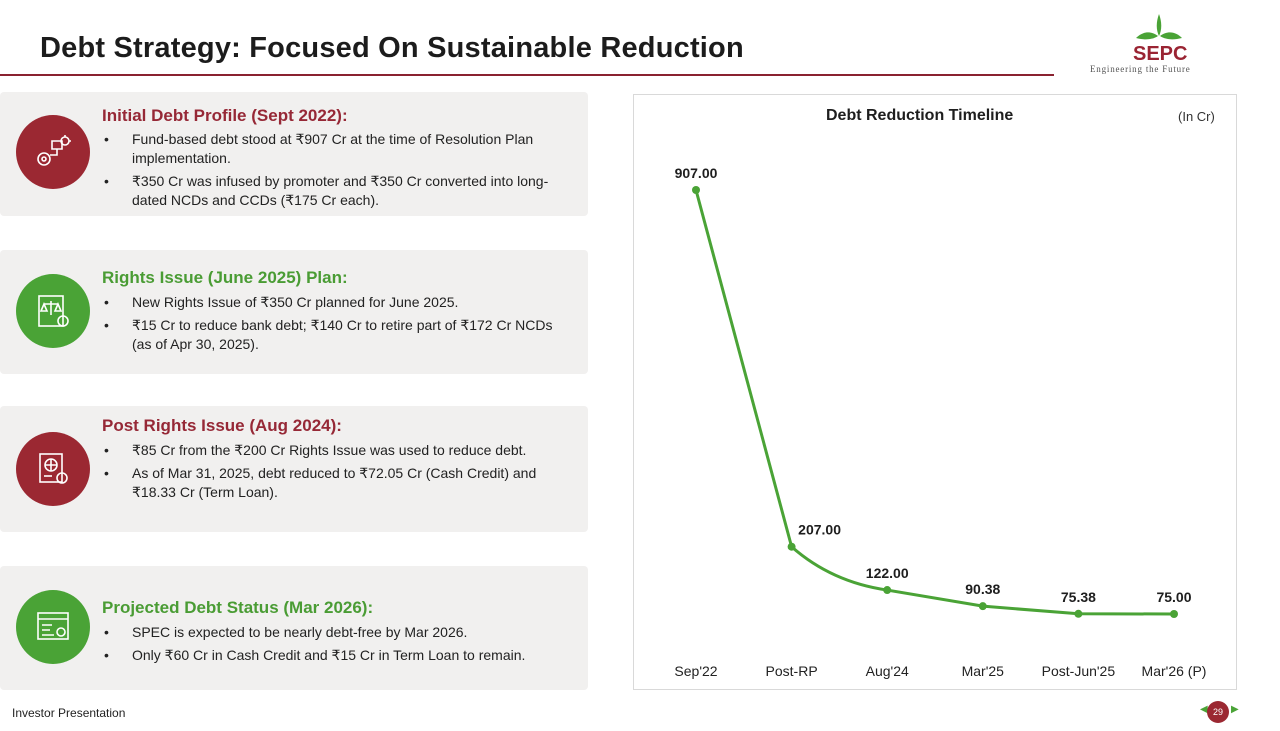 The image size is (1280, 731). I want to click on data-label: 122.00, so click(887, 573).